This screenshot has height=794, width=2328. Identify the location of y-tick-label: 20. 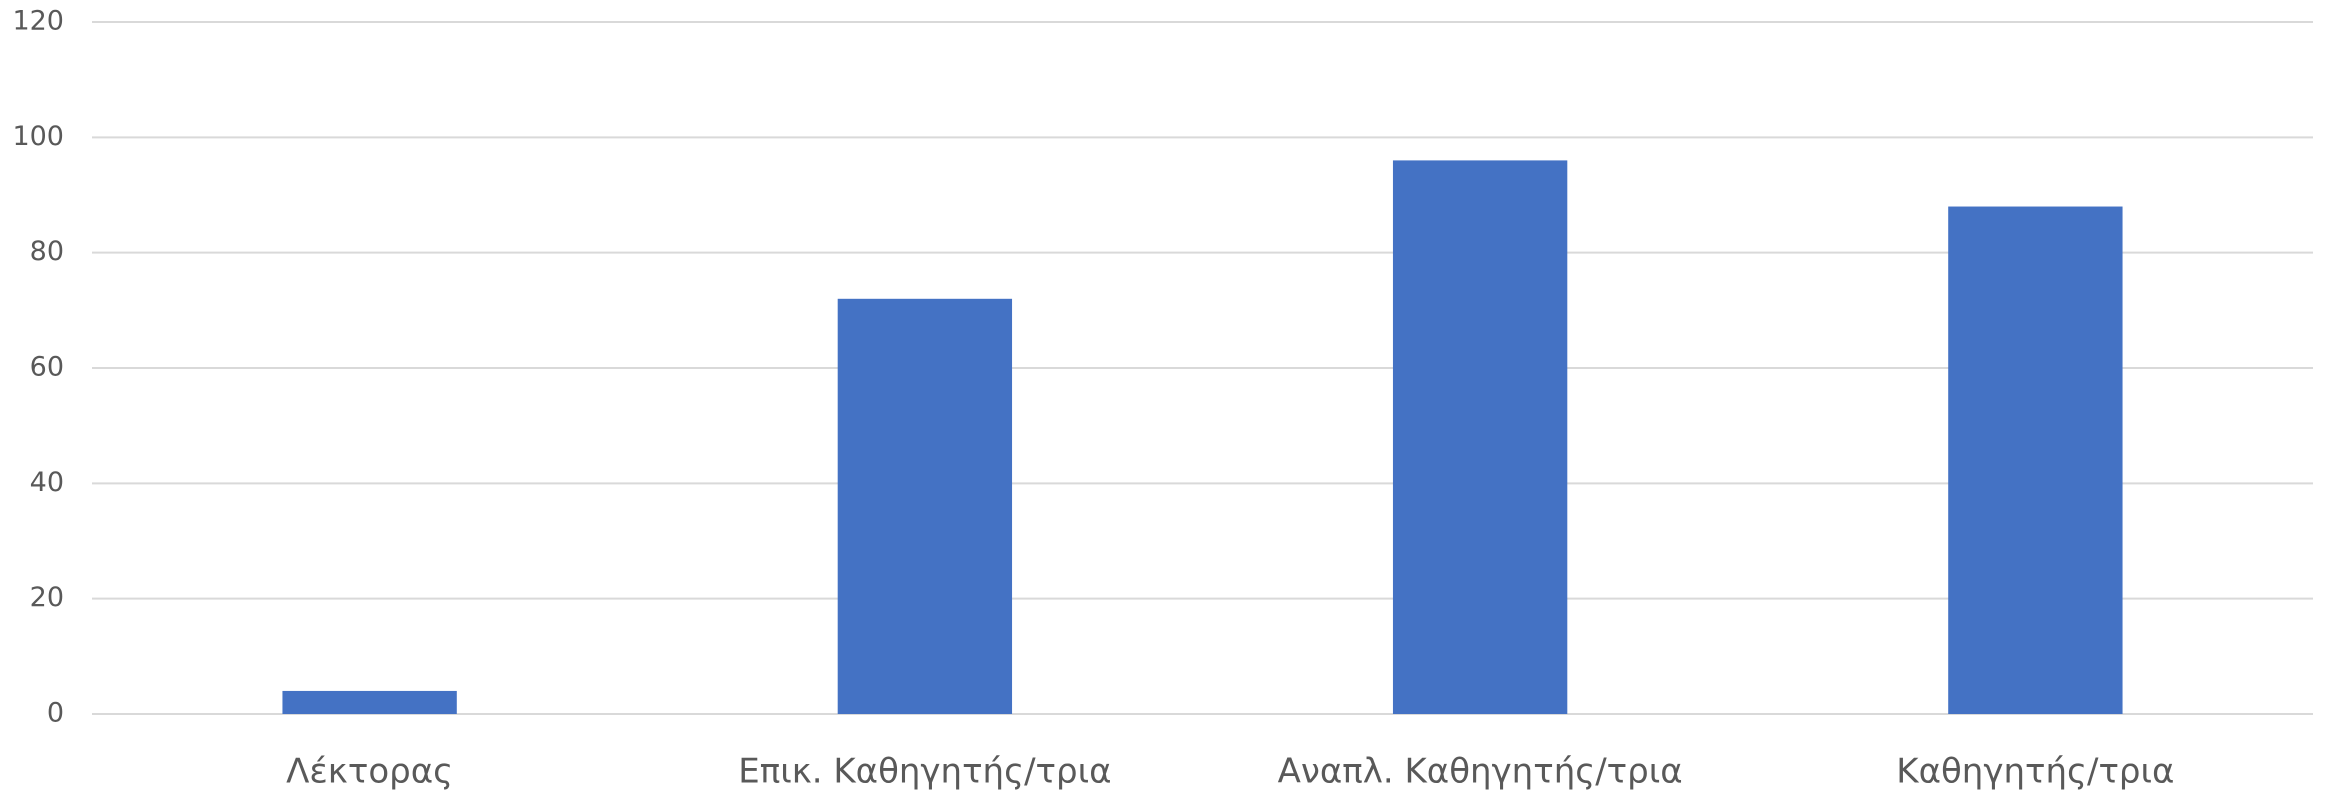
(47, 597).